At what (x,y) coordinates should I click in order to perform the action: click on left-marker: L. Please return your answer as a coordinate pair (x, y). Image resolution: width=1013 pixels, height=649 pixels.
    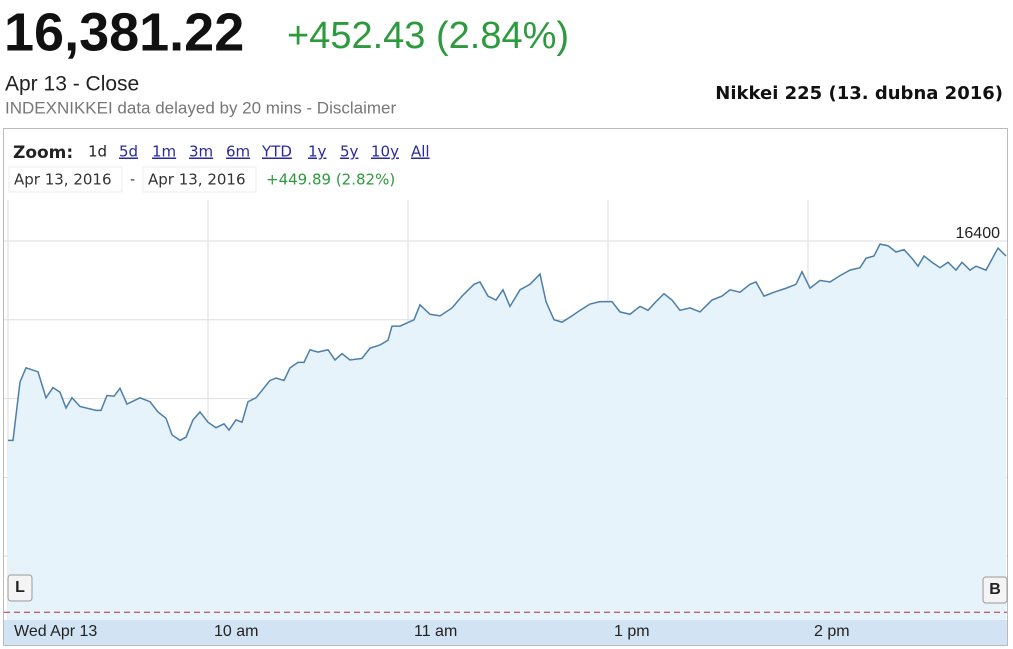
    Looking at the image, I should click on (20, 587).